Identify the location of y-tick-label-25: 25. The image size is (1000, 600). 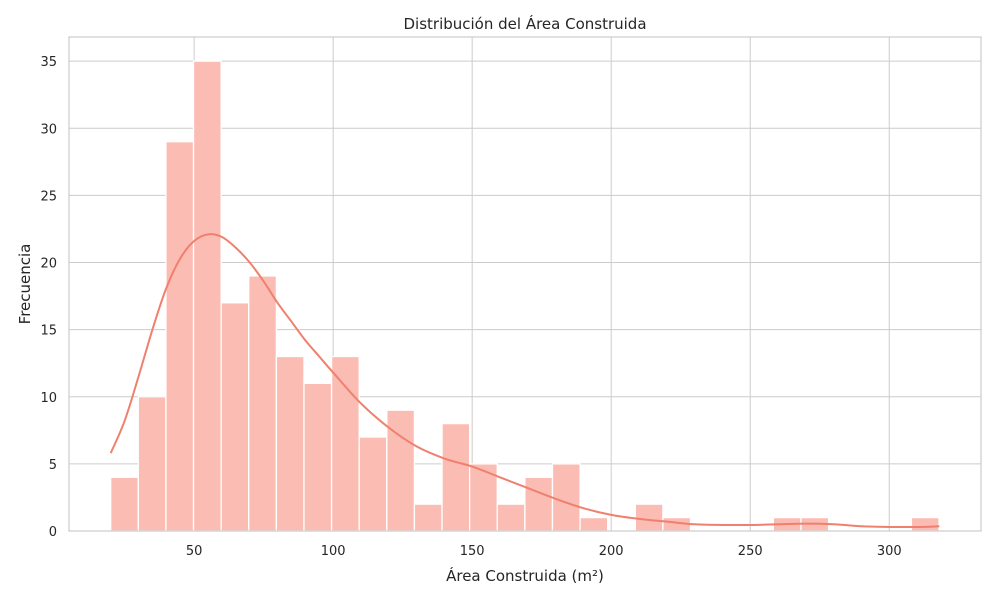
(48, 196).